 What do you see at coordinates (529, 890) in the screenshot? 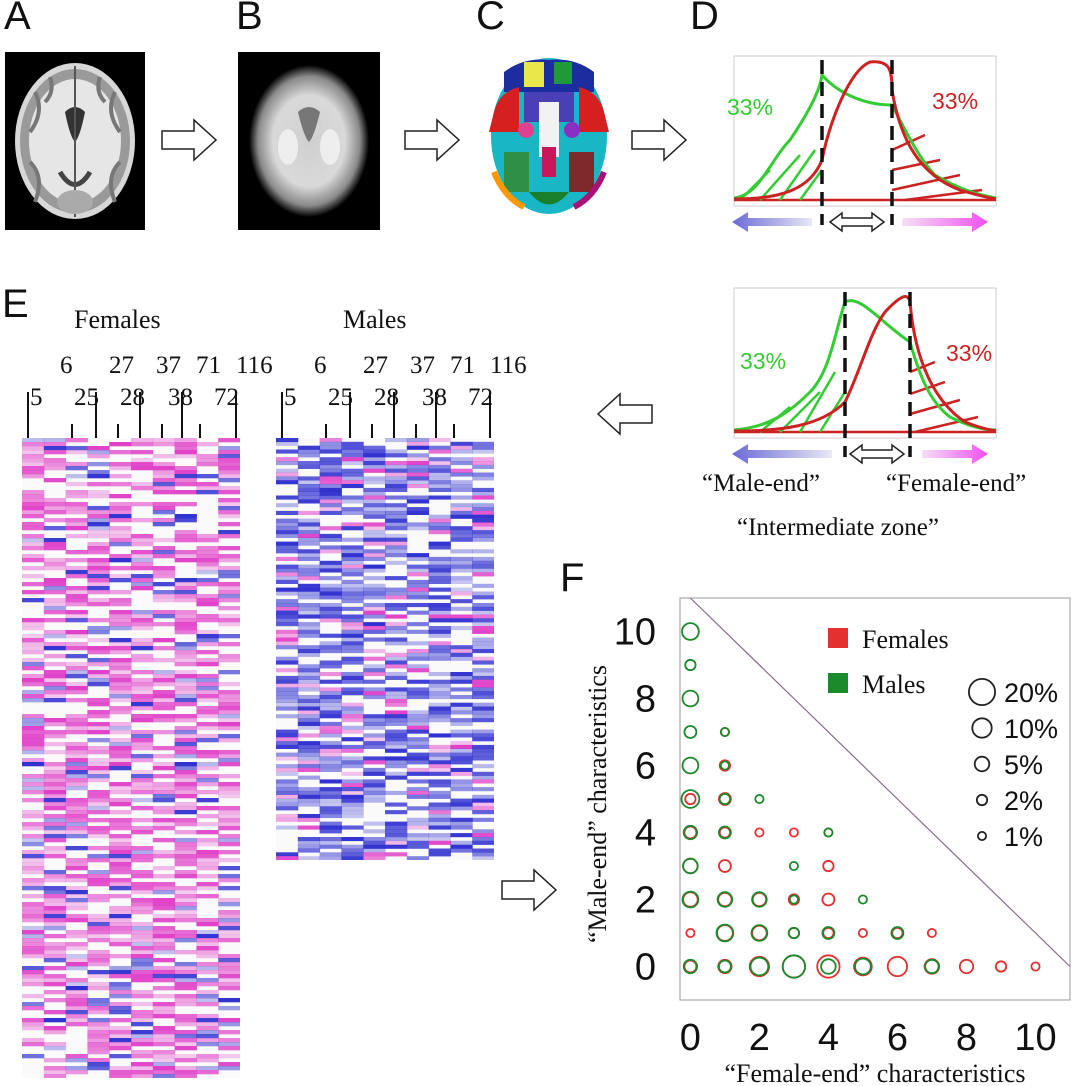
I see `right-arrow-icon` at bounding box center [529, 890].